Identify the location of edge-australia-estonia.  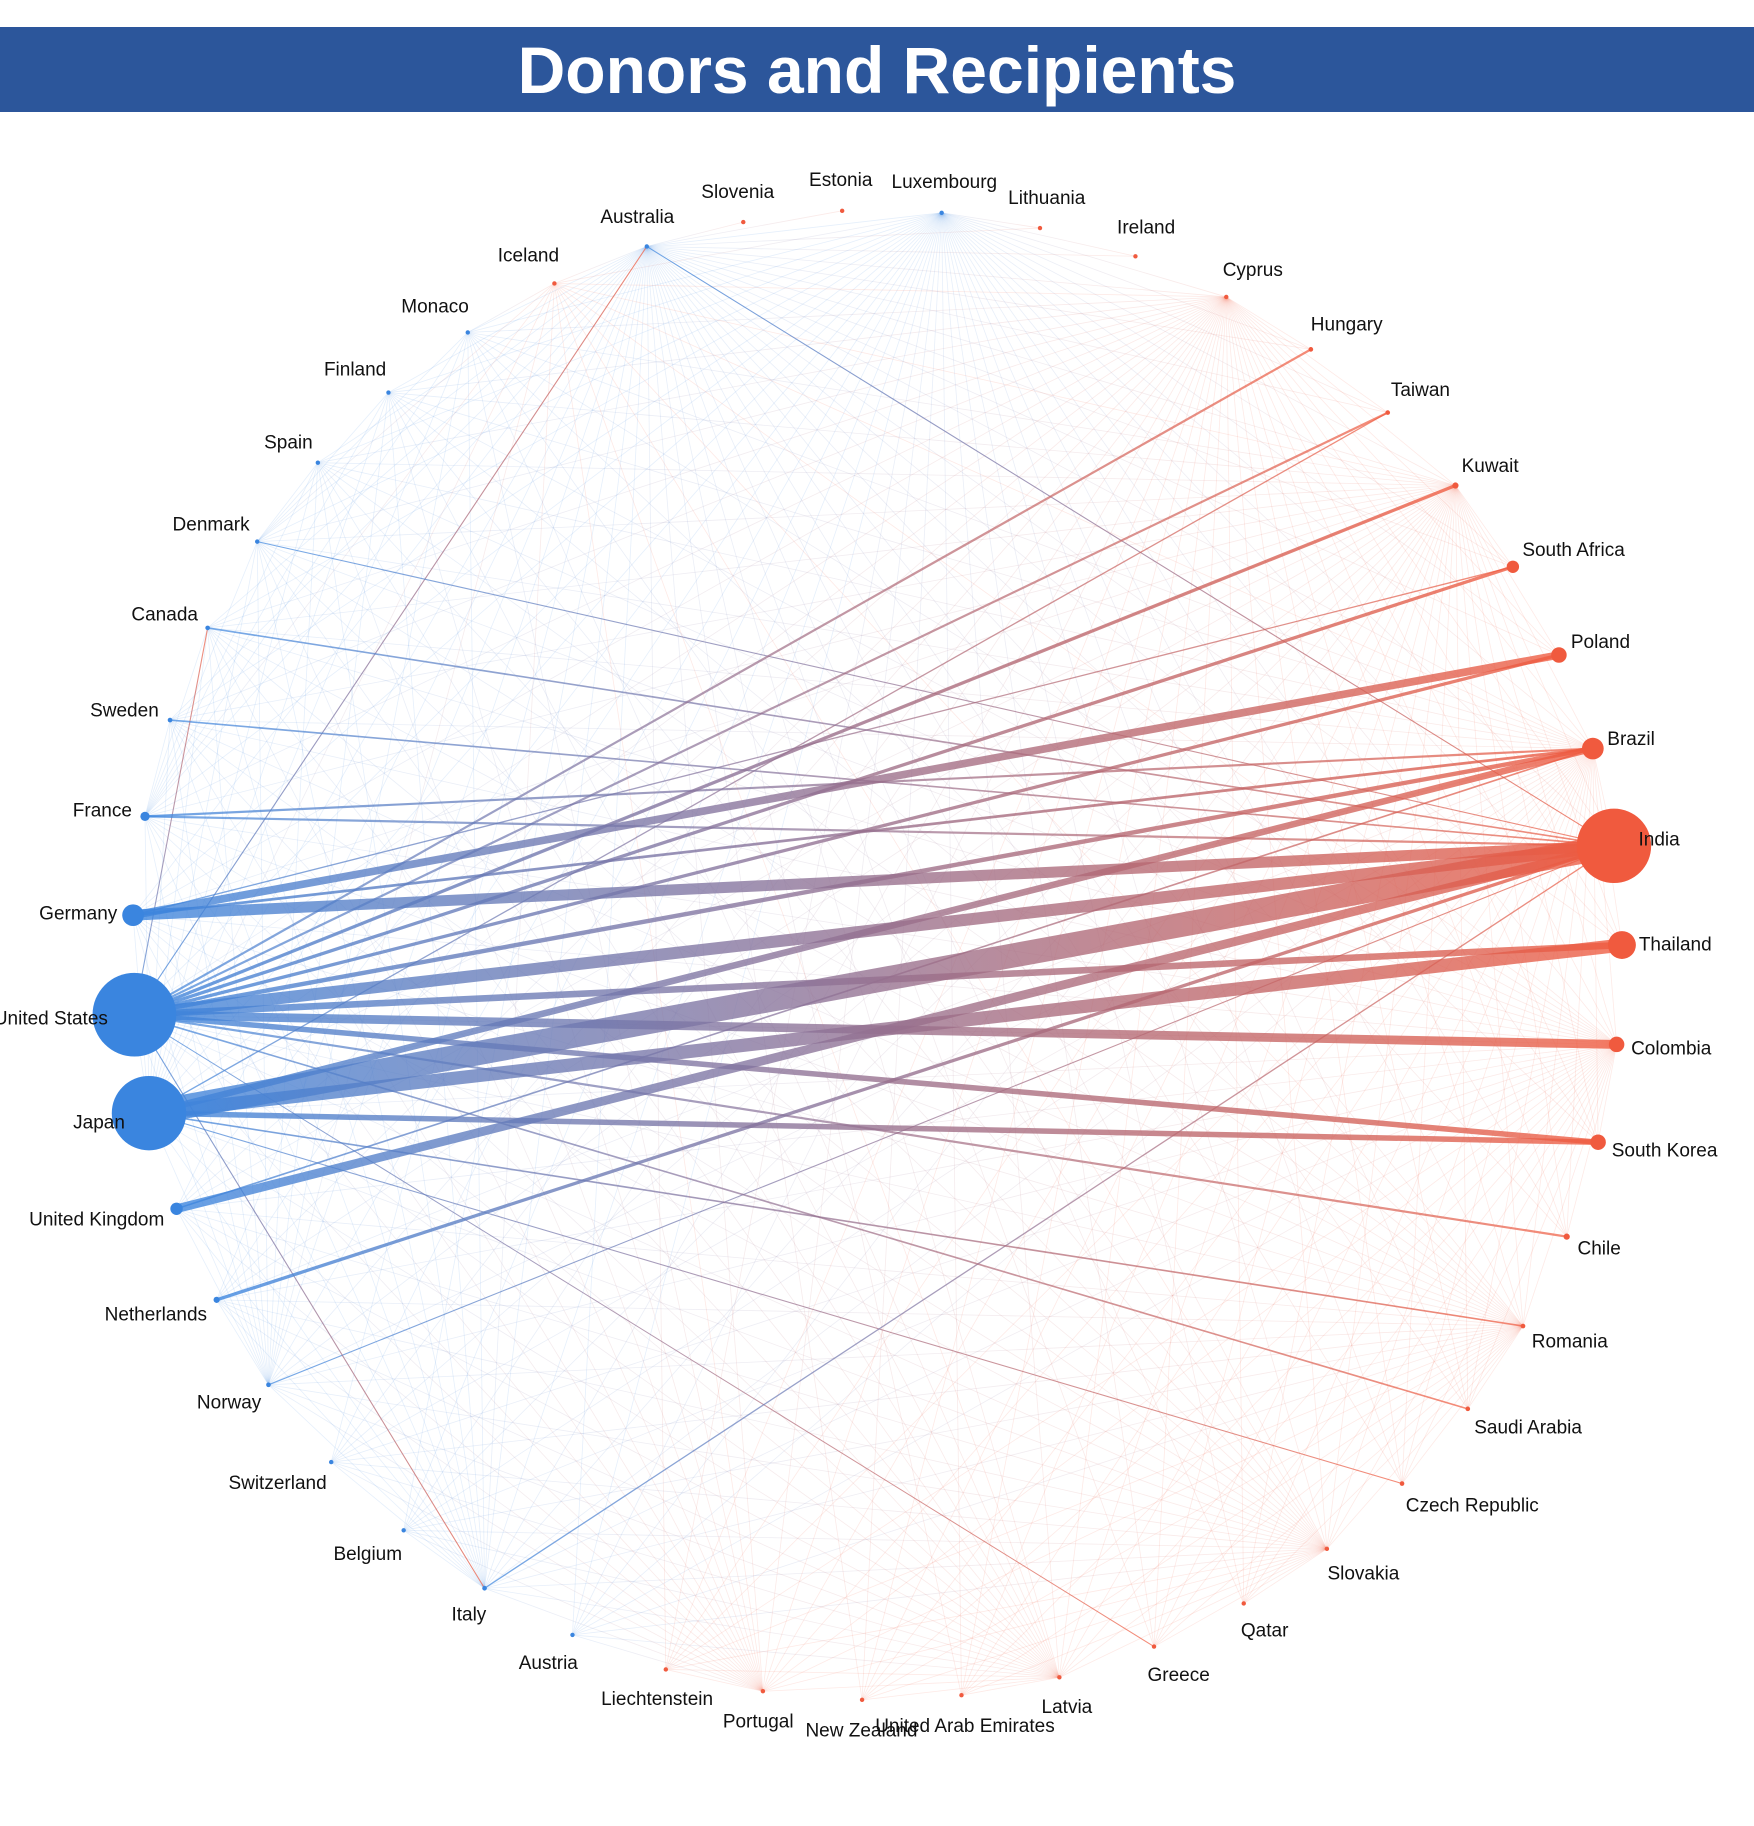
(744, 228).